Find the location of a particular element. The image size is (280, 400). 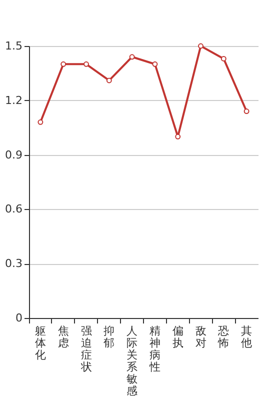

x-tick-label: 强迫症状 is located at coordinates (86, 349).